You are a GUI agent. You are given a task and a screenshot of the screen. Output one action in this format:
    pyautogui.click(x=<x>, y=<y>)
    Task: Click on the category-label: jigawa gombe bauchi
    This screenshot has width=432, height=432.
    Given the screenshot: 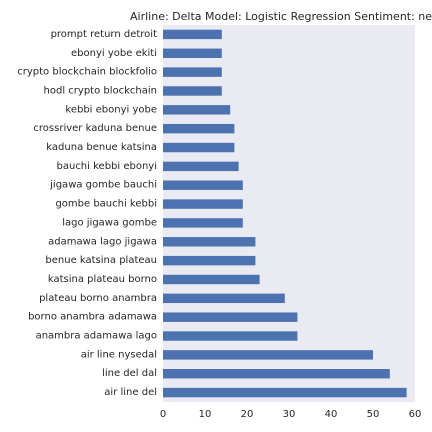 What is the action you would take?
    pyautogui.click(x=103, y=185)
    